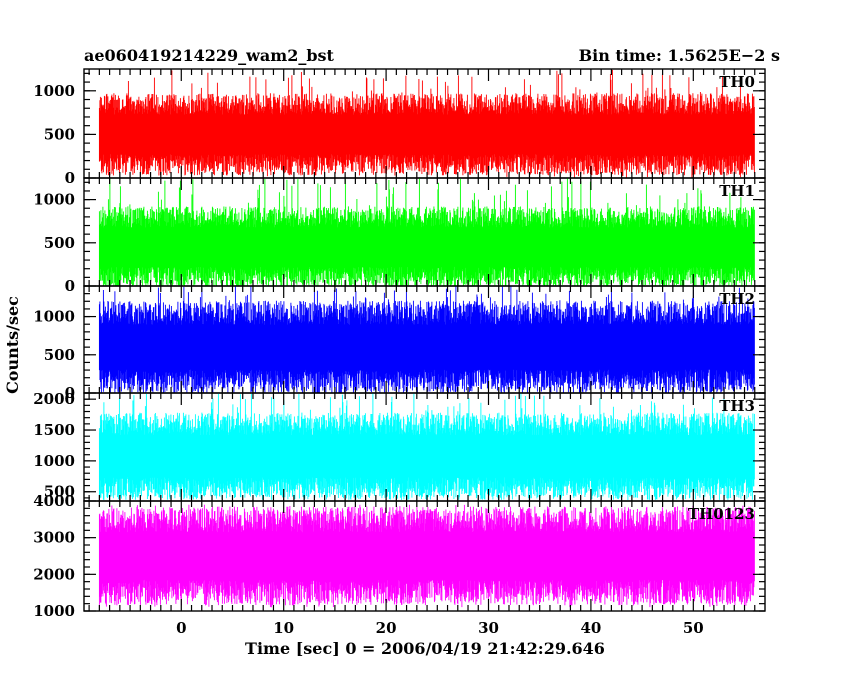 The image size is (850, 680). I want to click on y-axis-label: Counts/sec, so click(12, 345).